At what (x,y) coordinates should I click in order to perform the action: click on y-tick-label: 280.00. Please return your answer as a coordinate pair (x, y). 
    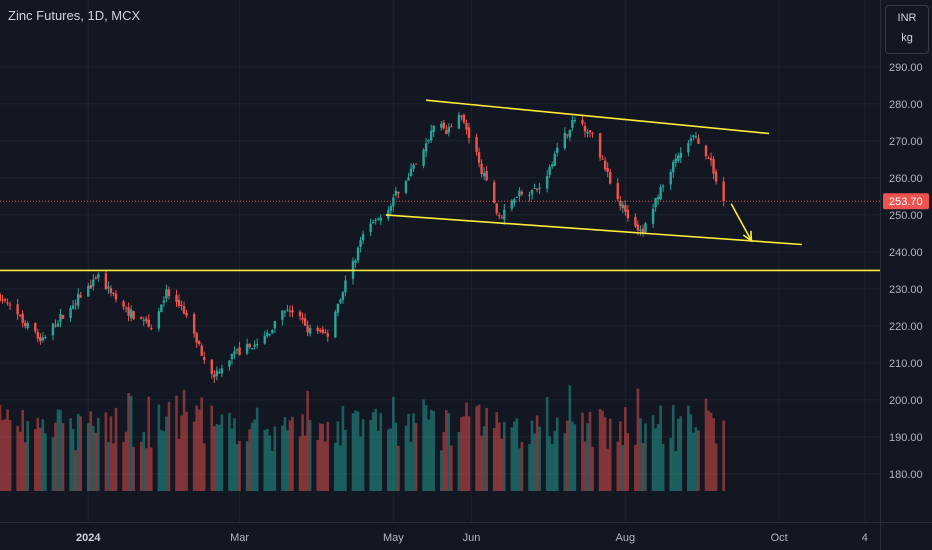
    Looking at the image, I should click on (906, 105).